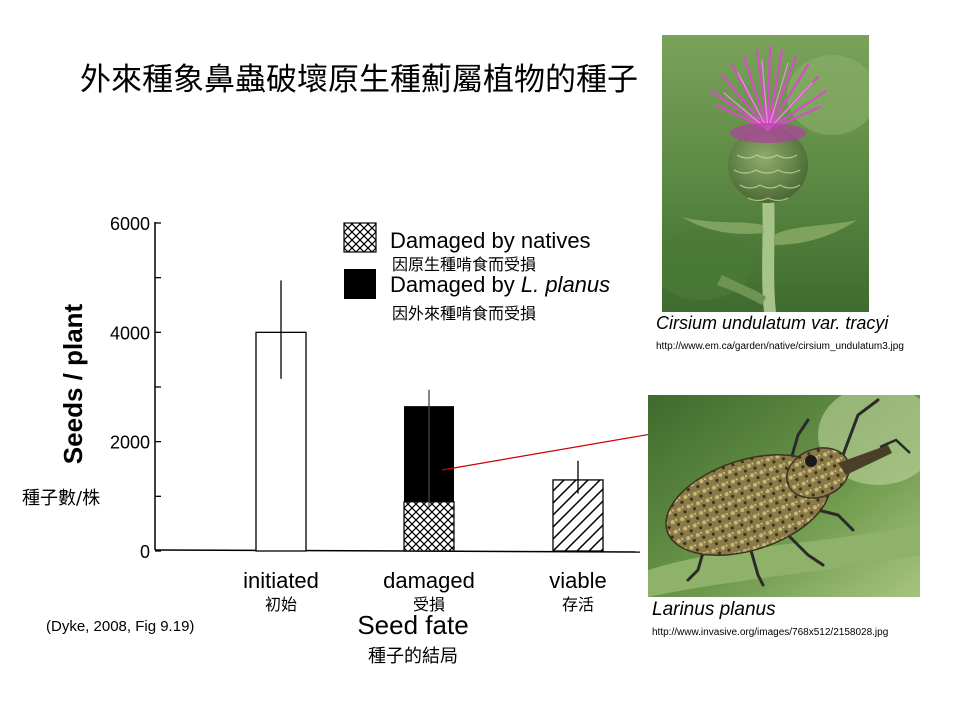  I want to click on bar-initiated, so click(281, 441).